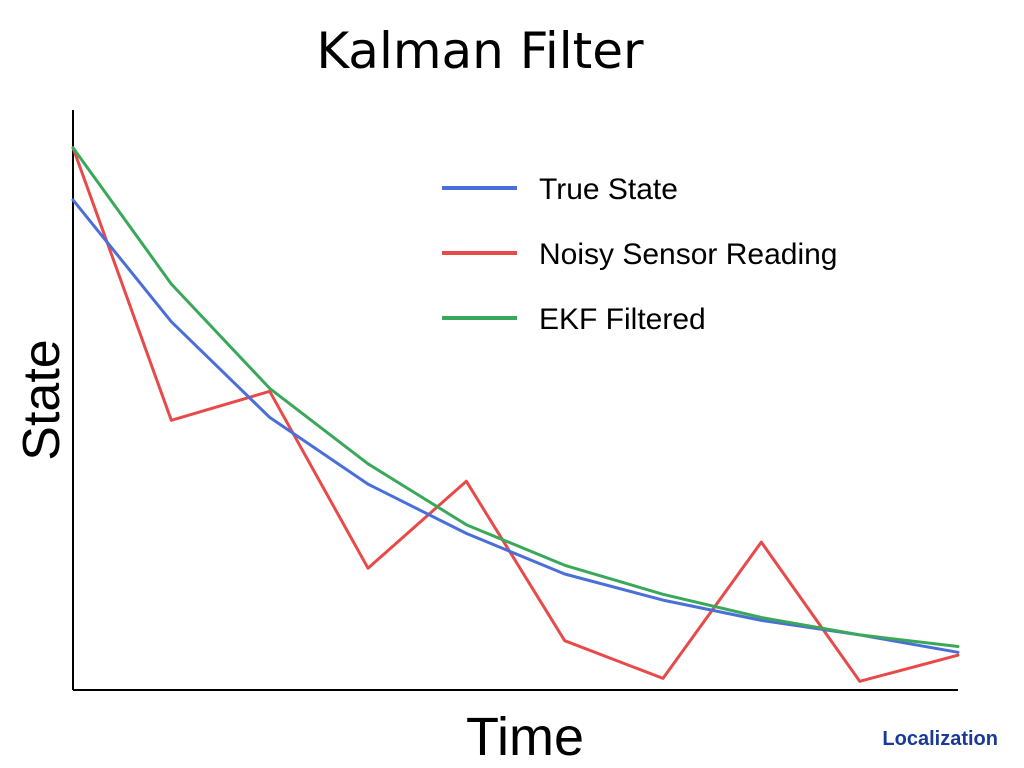 The height and width of the screenshot is (768, 1024). What do you see at coordinates (688, 254) in the screenshot?
I see `legend-label-noisy-sensor-reading: Noisy Sensor Reading` at bounding box center [688, 254].